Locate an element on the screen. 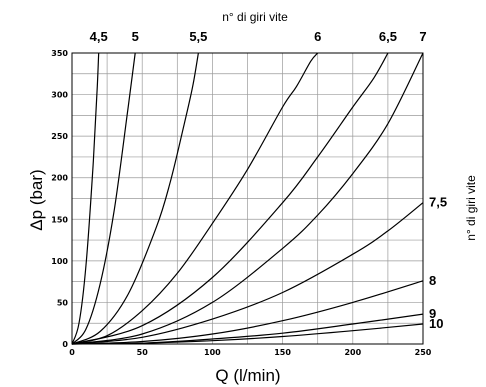 The image size is (486, 387). x-tick-label: 150 is located at coordinates (282, 352).